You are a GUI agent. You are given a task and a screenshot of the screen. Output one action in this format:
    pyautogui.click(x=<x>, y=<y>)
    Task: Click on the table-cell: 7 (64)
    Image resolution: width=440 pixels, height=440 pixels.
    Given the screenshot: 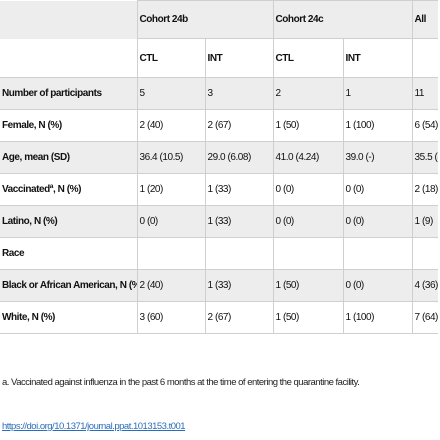 What is the action you would take?
    pyautogui.click(x=425, y=317)
    